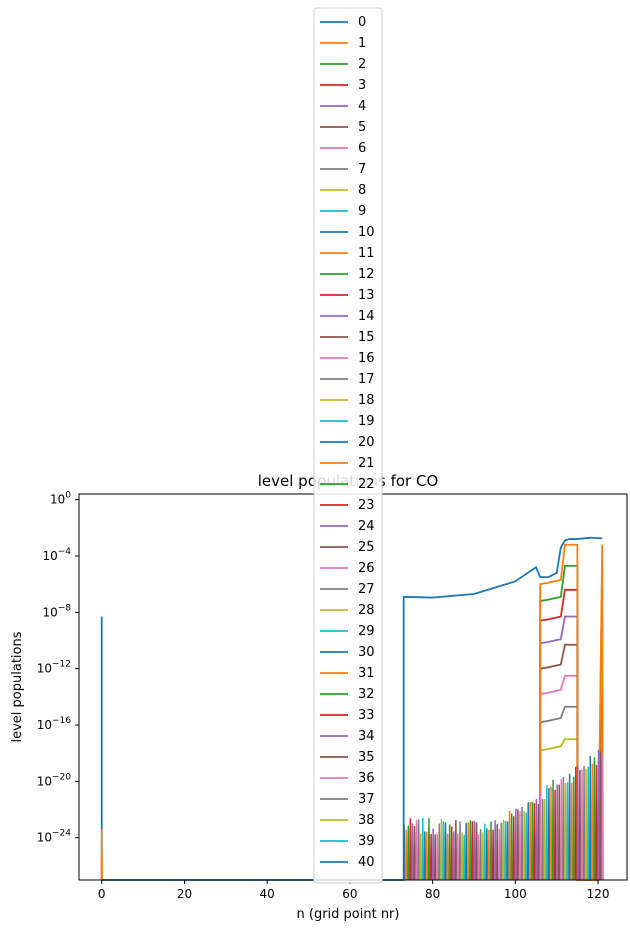 The width and height of the screenshot is (630, 933). Describe the element at coordinates (432, 894) in the screenshot. I see `x-tick-label: 80` at that location.